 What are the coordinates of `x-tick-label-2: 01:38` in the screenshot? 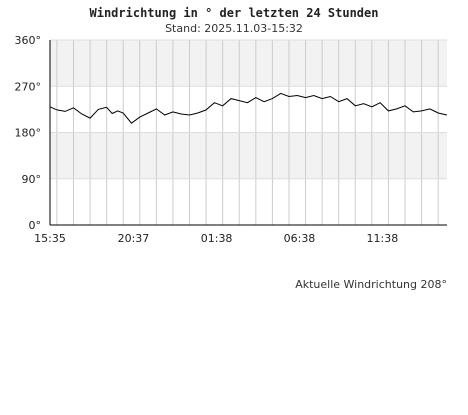 It's located at (217, 238).